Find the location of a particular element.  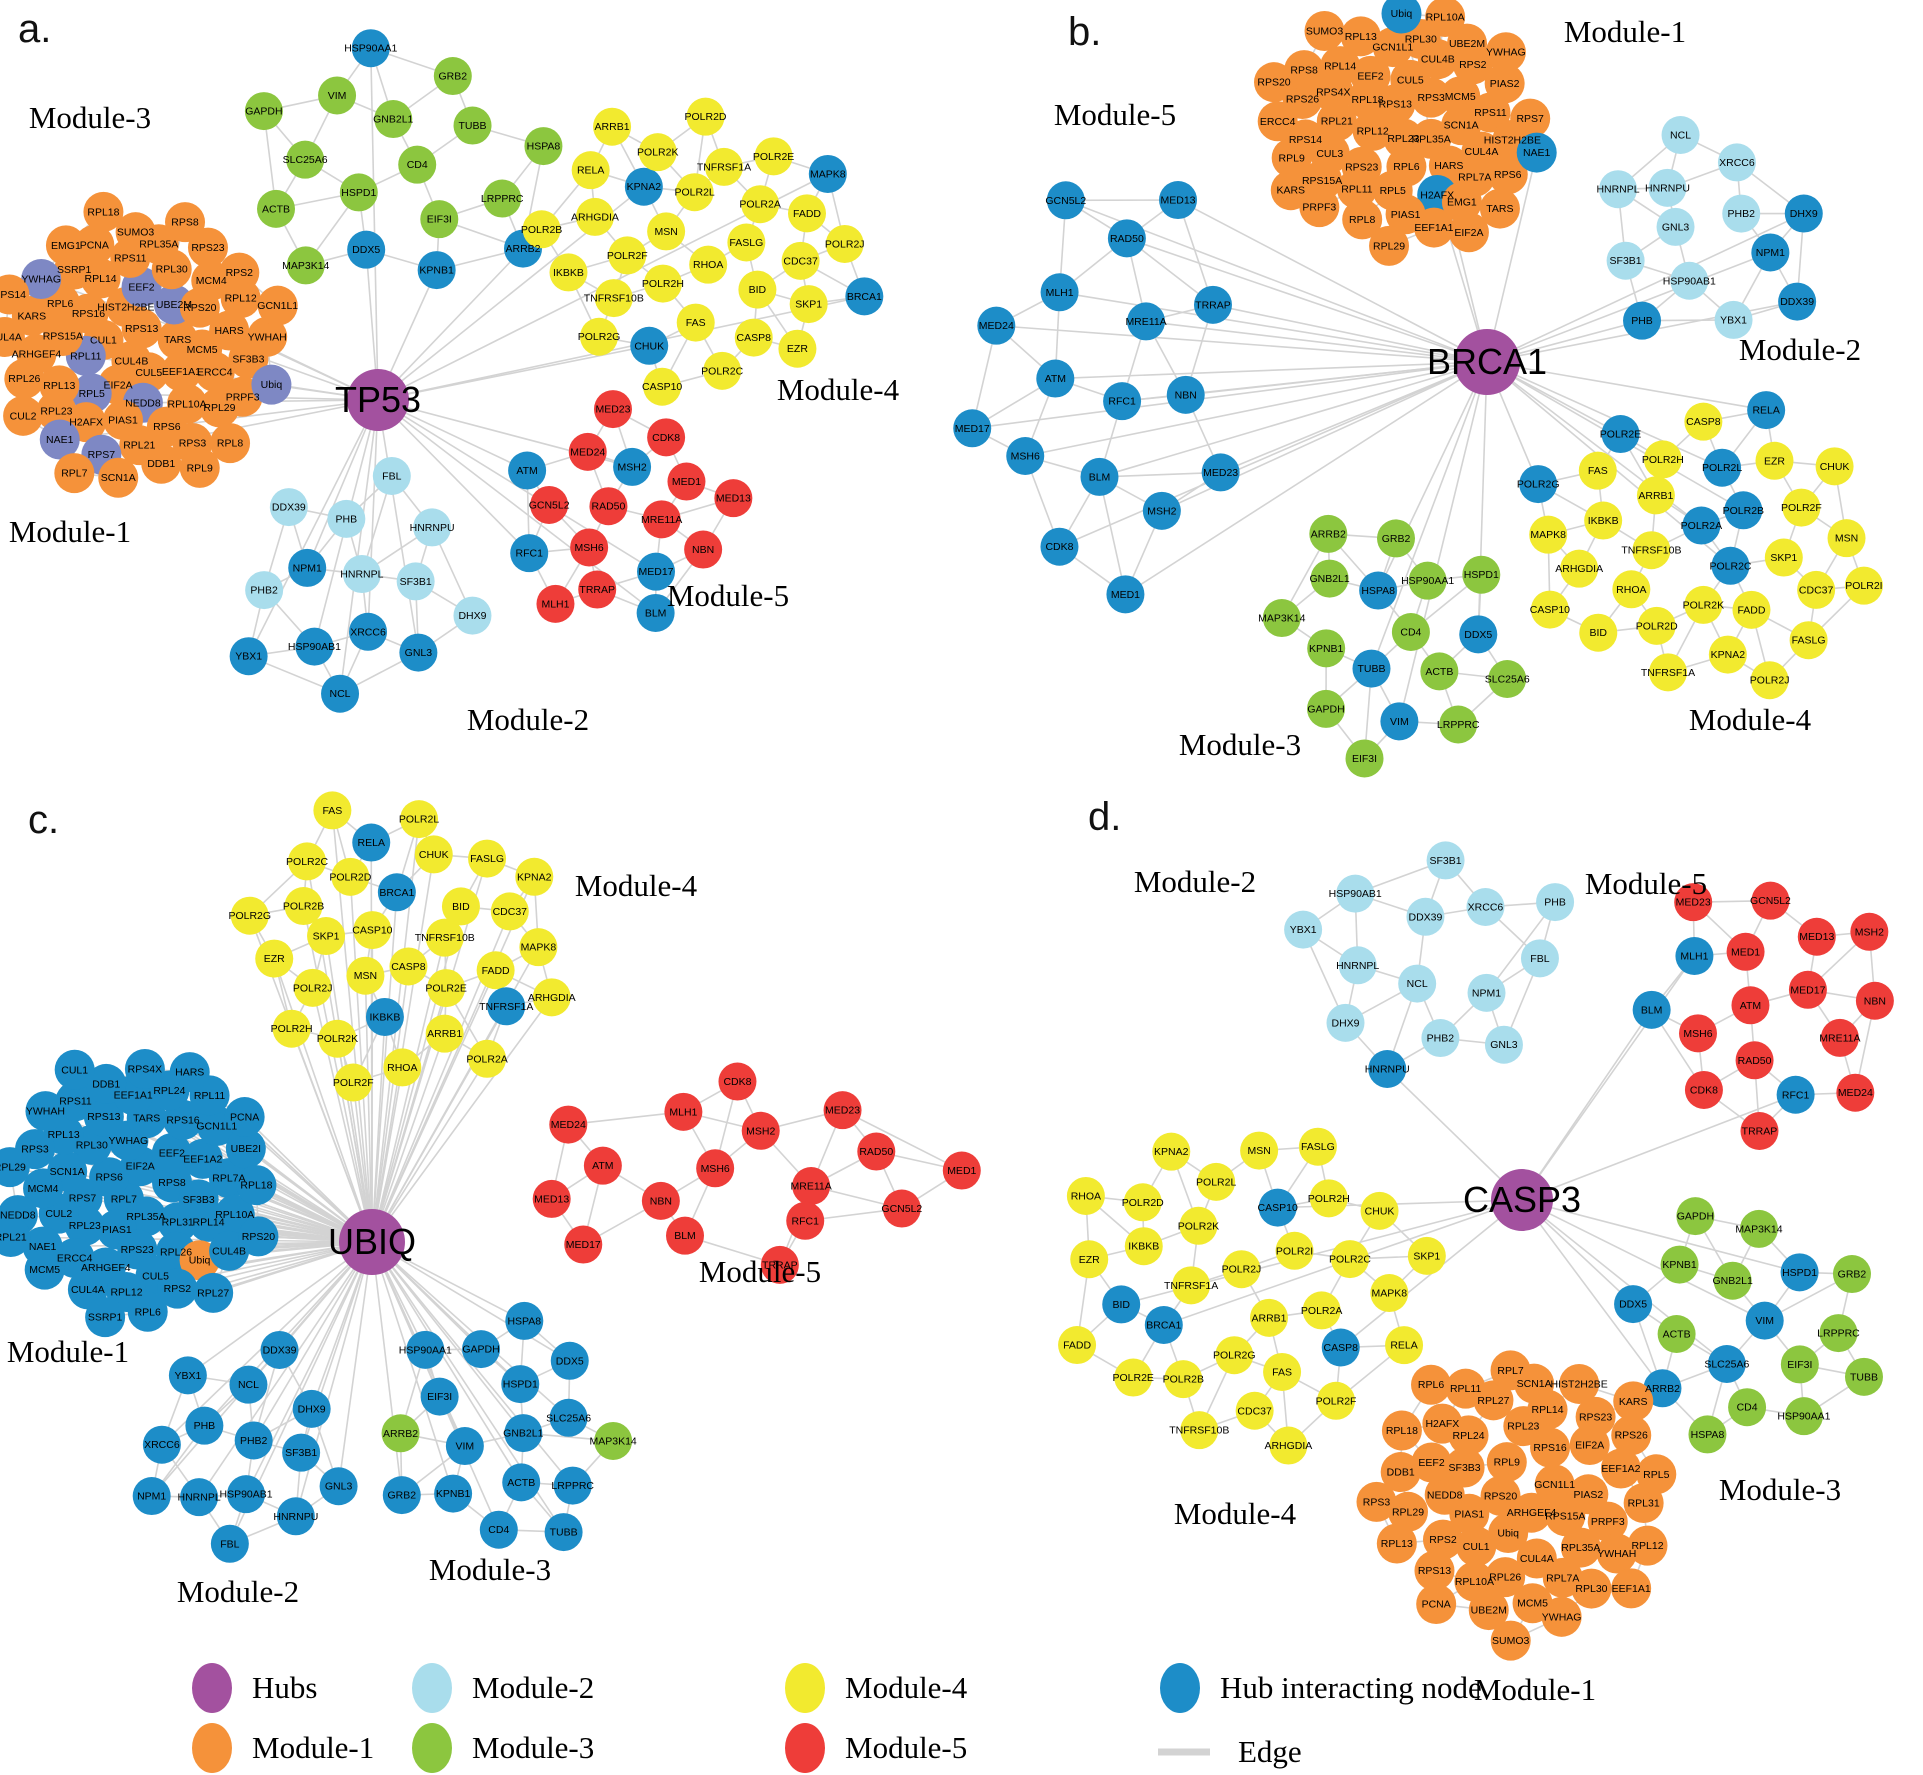

node-POLR2C is located at coordinates (1730, 565).